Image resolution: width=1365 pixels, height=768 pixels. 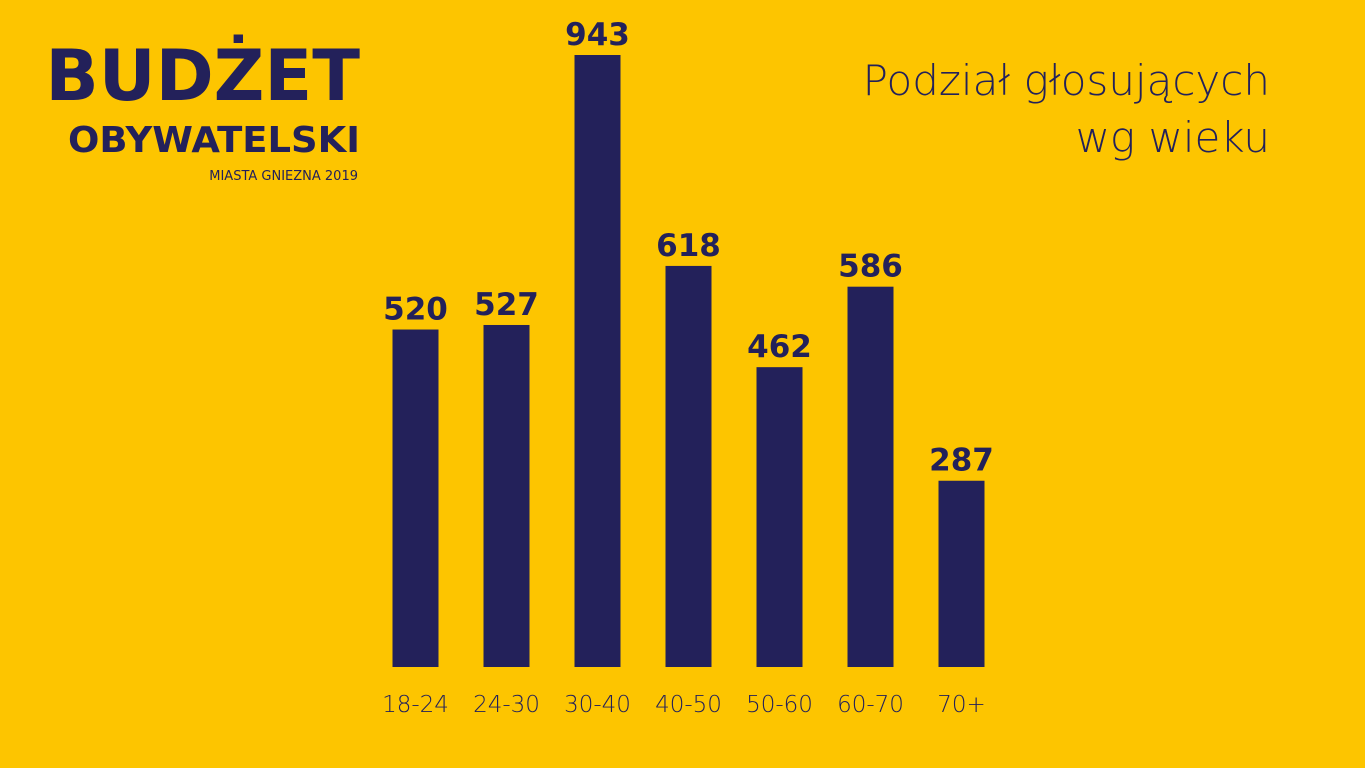 What do you see at coordinates (506, 705) in the screenshot?
I see `x-tick-label: 24-30` at bounding box center [506, 705].